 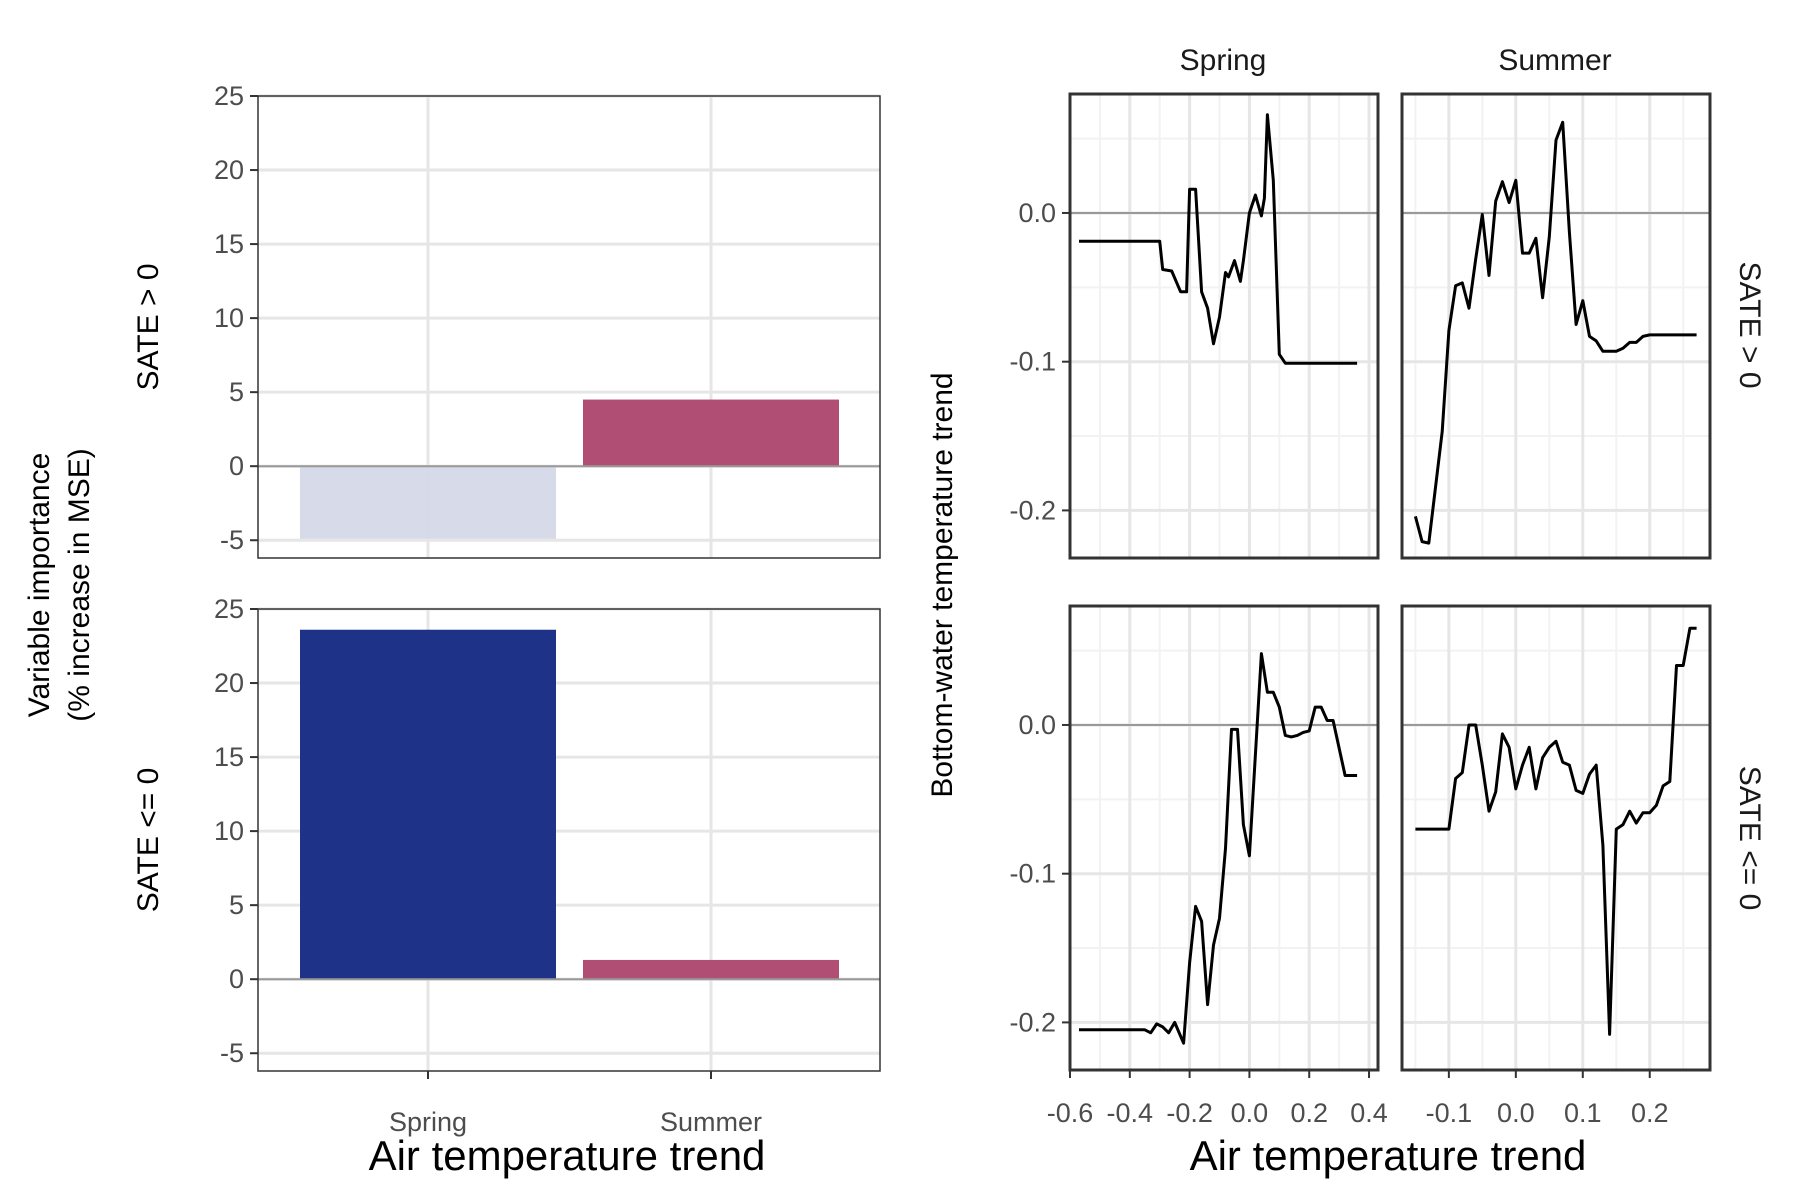 What do you see at coordinates (1070, 1113) in the screenshot?
I see `x-tick-label: -0.6` at bounding box center [1070, 1113].